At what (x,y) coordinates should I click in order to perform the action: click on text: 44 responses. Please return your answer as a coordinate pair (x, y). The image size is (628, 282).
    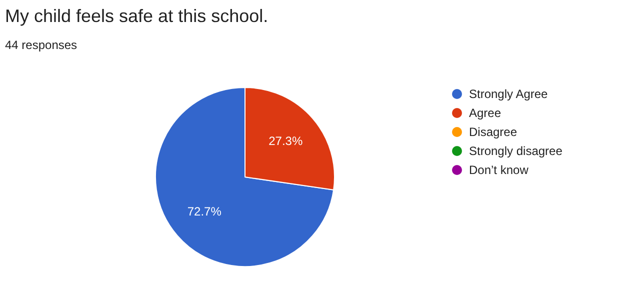
    Looking at the image, I should click on (41, 45).